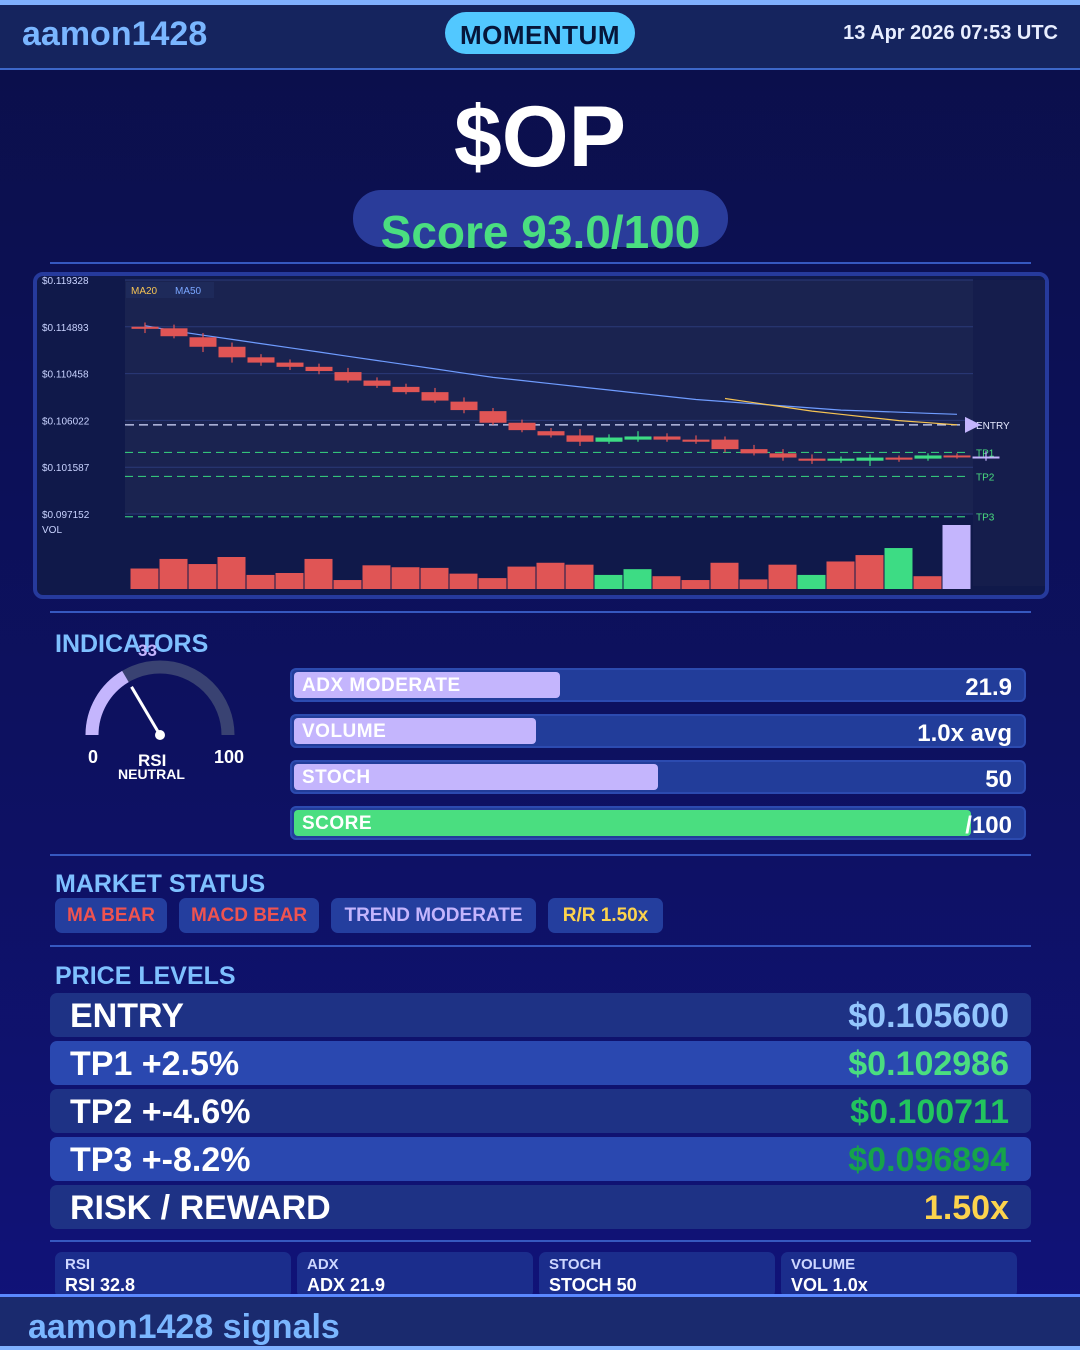 The width and height of the screenshot is (1080, 1350). Describe the element at coordinates (605, 915) in the screenshot. I see `status-badge-rr: R/R 1.50x` at that location.